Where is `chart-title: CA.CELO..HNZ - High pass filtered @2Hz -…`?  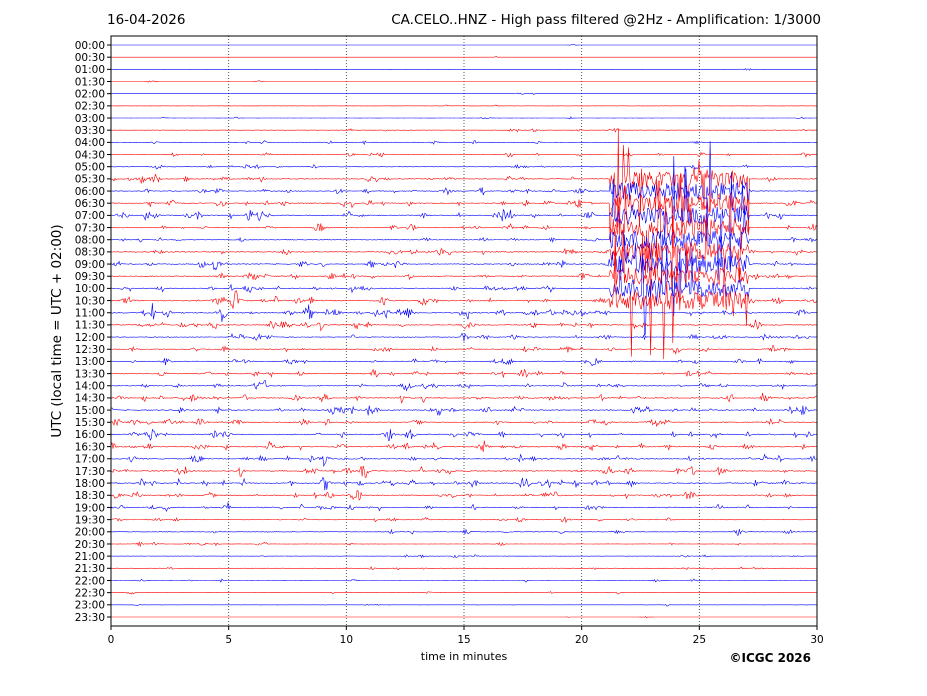 chart-title: CA.CELO..HNZ - High pass filtered @2Hz -… is located at coordinates (606, 20).